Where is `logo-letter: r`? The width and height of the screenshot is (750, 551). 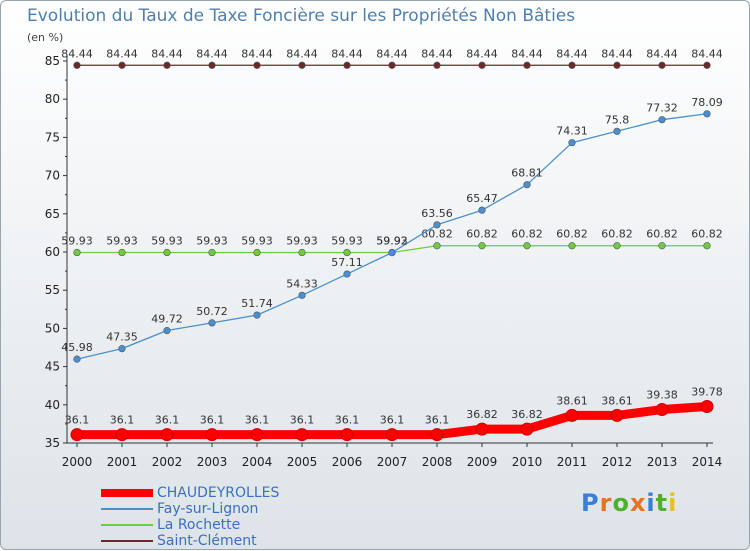
logo-letter: r is located at coordinates (606, 503).